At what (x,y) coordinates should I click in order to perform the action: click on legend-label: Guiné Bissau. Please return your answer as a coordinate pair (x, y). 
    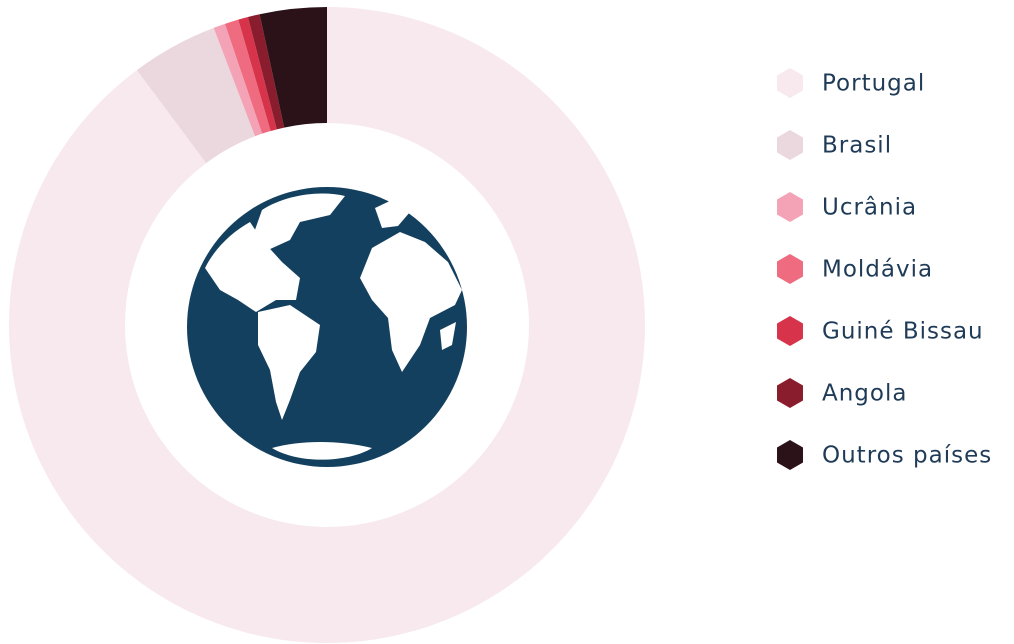
    Looking at the image, I should click on (903, 332).